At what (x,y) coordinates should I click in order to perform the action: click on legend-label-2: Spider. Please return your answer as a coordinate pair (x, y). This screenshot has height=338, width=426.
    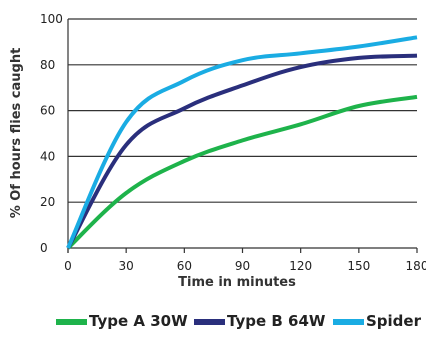
    Looking at the image, I should click on (394, 321).